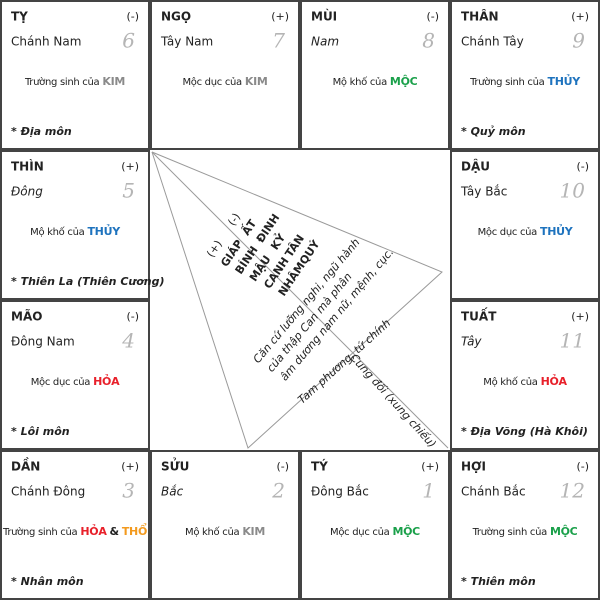 This screenshot has height=600, width=600. I want to click on stage-line: Trường sinh của KIM, so click(74, 81).